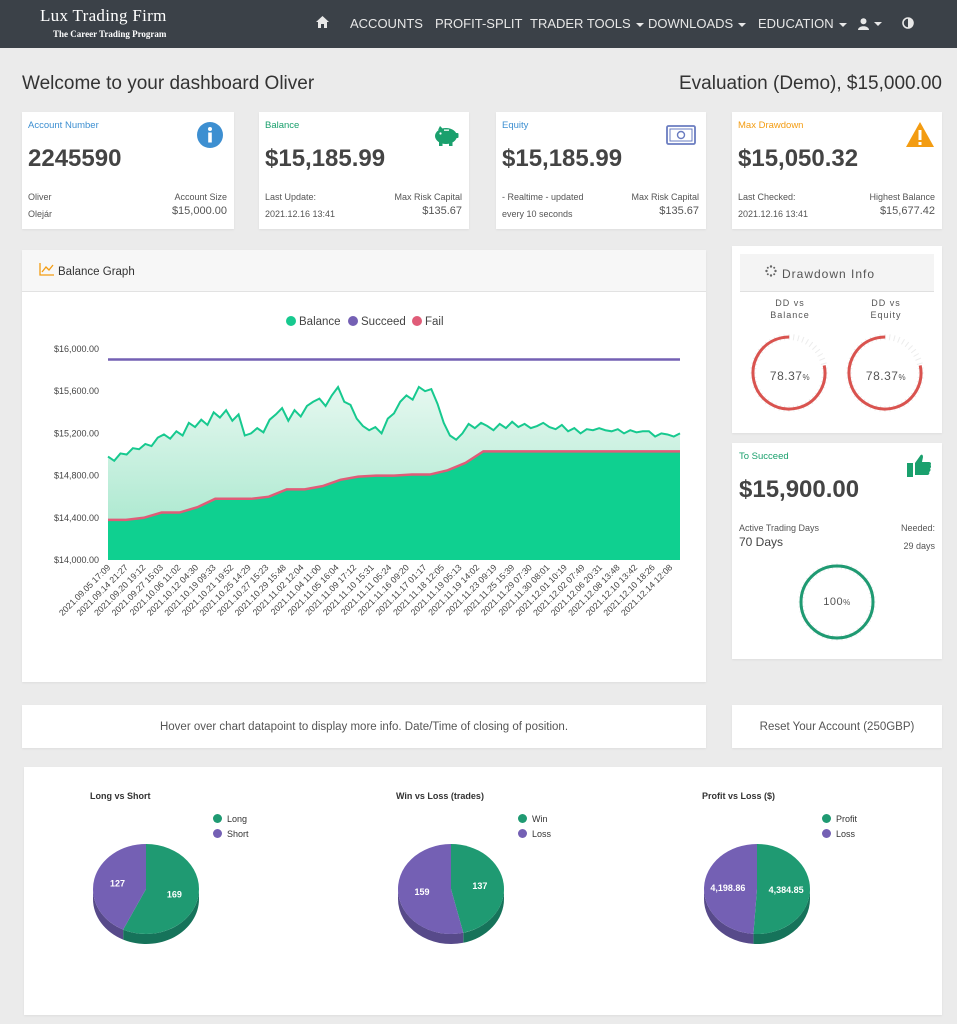 The height and width of the screenshot is (1024, 957). Describe the element at coordinates (837, 373) in the screenshot. I see `drawdown-gauges` at that location.